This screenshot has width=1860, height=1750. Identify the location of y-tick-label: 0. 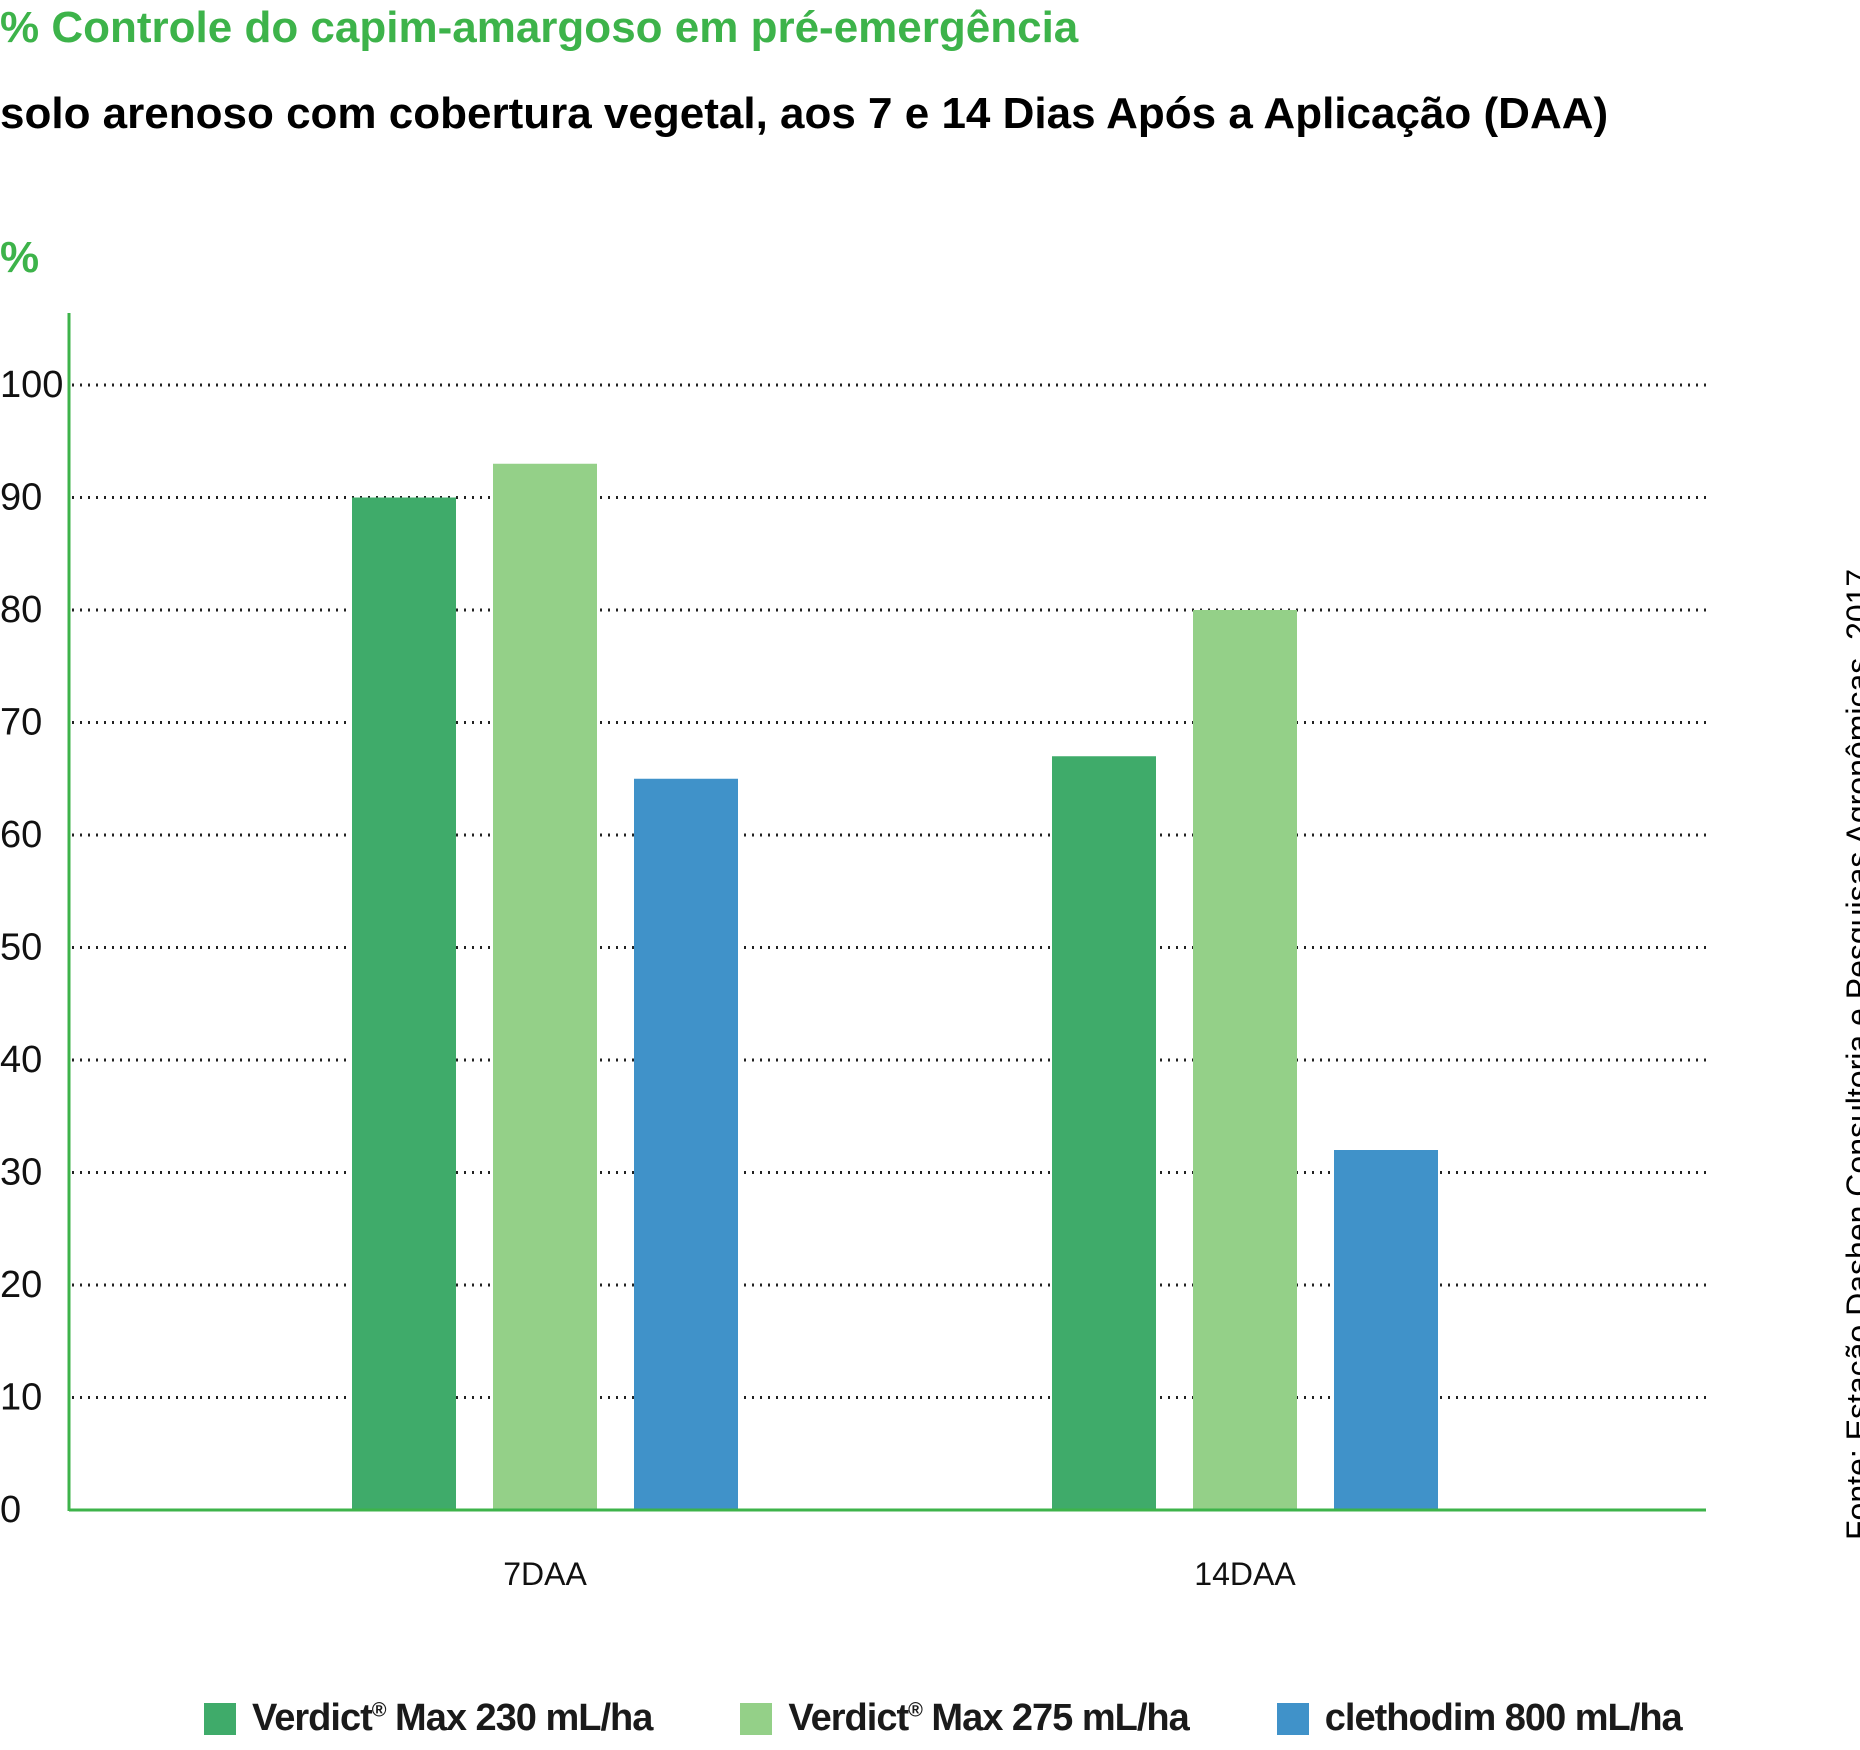
(10, 1510).